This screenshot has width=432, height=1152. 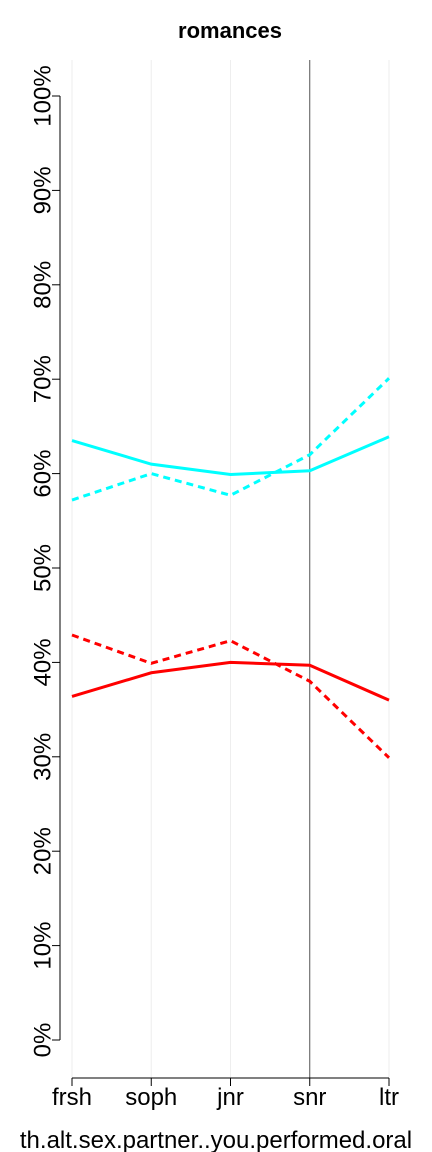 I want to click on y-tick-label: 70%, so click(x=42, y=379).